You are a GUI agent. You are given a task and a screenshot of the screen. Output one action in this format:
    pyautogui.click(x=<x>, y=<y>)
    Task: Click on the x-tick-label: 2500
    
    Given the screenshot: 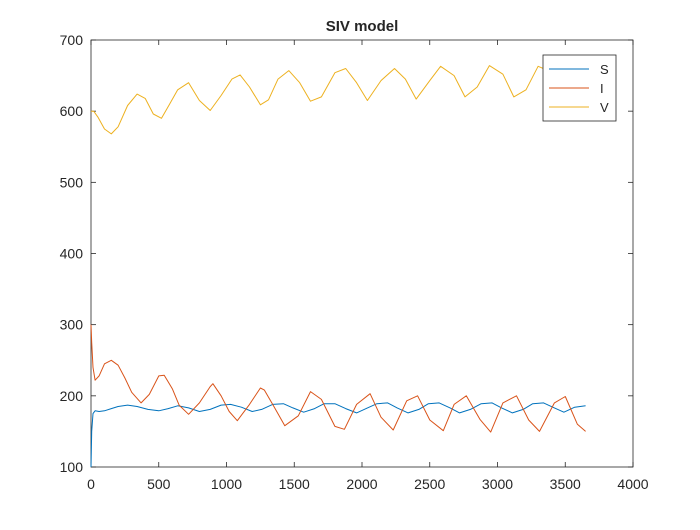 What is the action you would take?
    pyautogui.click(x=429, y=484)
    